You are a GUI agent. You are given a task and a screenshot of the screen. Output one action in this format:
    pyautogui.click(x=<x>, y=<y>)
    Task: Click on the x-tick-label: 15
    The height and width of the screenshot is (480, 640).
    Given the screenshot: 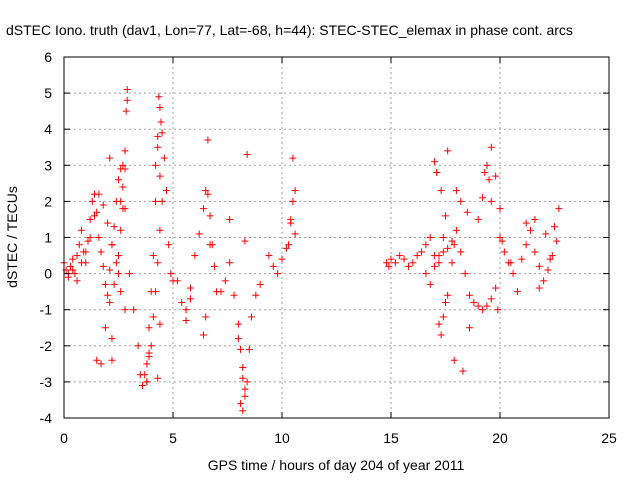 What is the action you would take?
    pyautogui.click(x=391, y=438)
    